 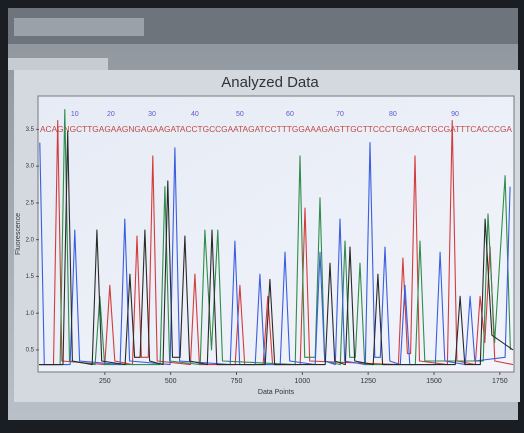 What do you see at coordinates (500, 381) in the screenshot?
I see `x-tick-label: 1750` at bounding box center [500, 381].